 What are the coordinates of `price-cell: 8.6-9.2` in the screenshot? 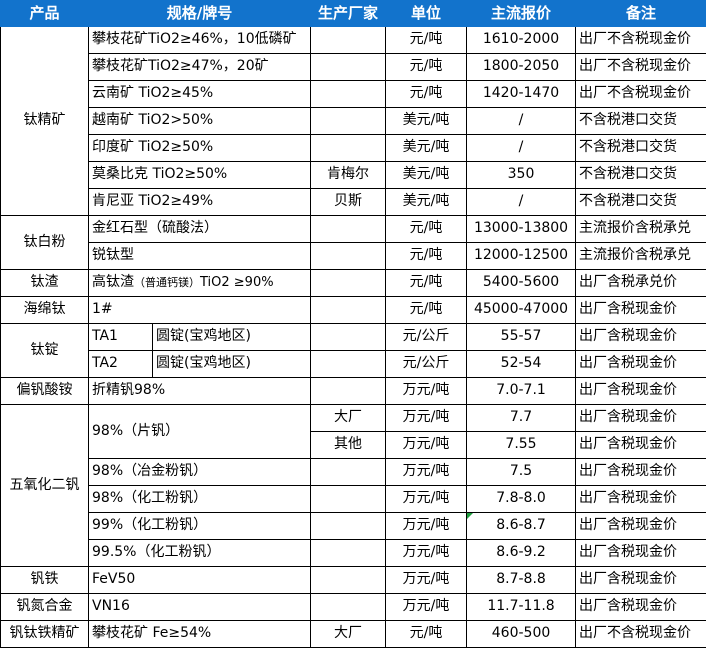 It's located at (521, 553).